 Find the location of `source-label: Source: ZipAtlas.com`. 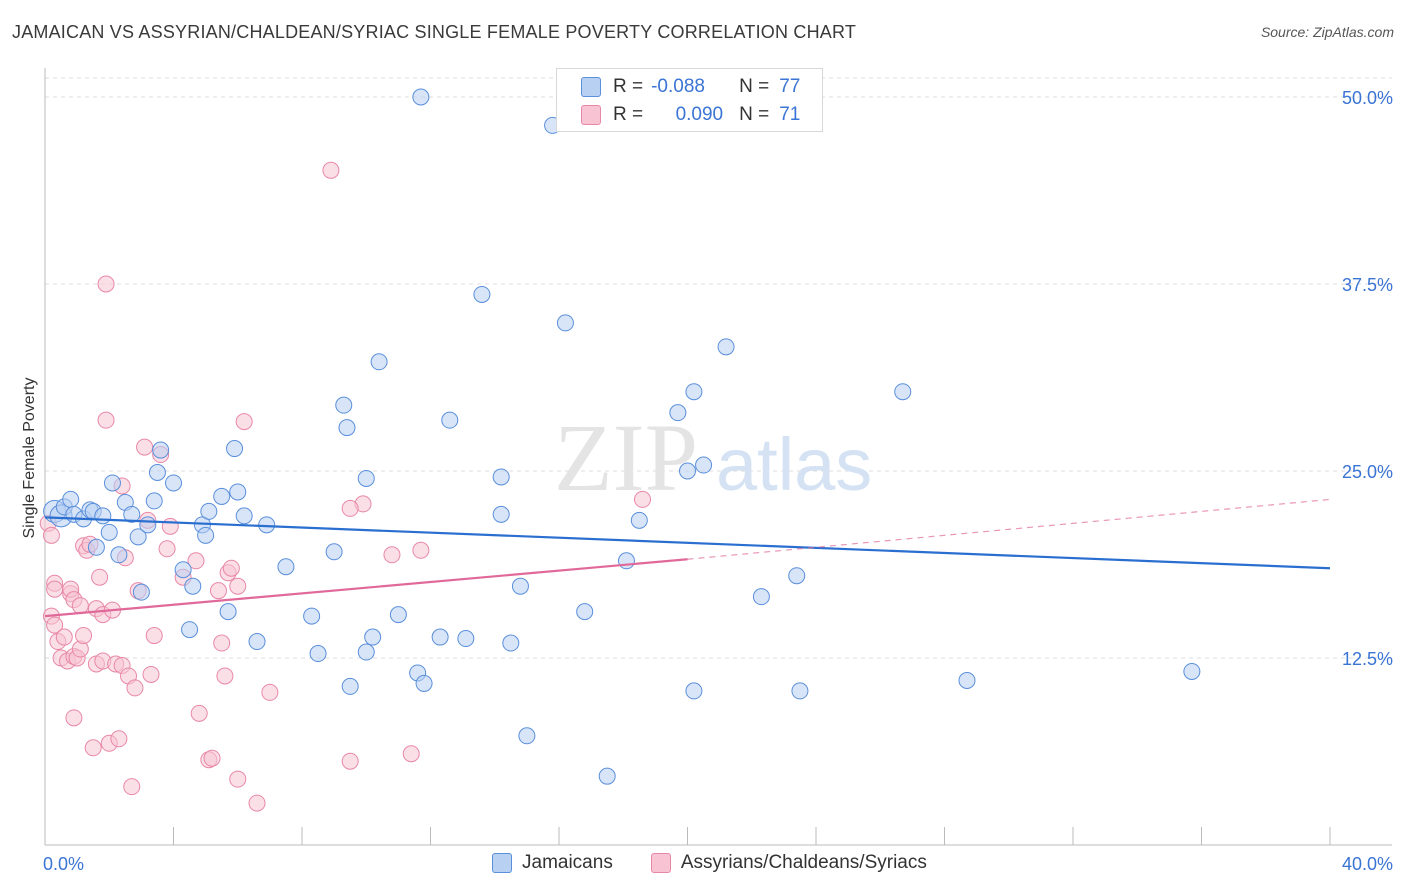

source-label: Source: ZipAtlas.com is located at coordinates (1327, 32).